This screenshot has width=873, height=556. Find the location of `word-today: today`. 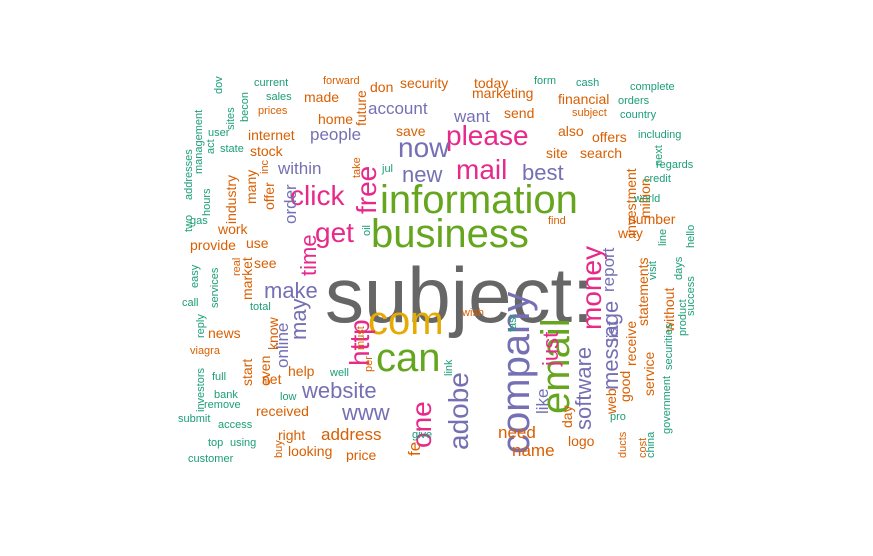

word-today: today is located at coordinates (491, 83).